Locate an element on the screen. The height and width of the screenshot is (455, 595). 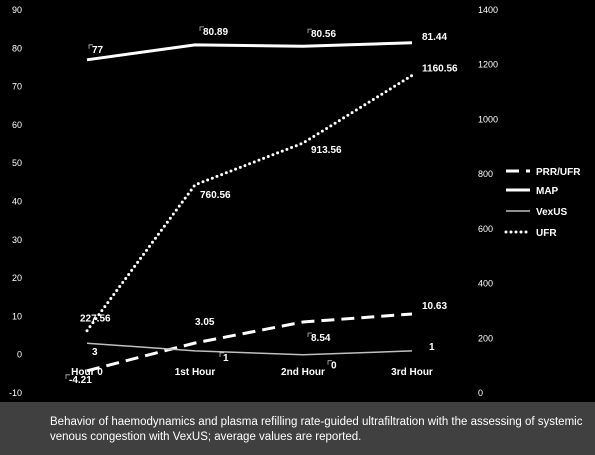
legend-label: VexUS is located at coordinates (551, 212).